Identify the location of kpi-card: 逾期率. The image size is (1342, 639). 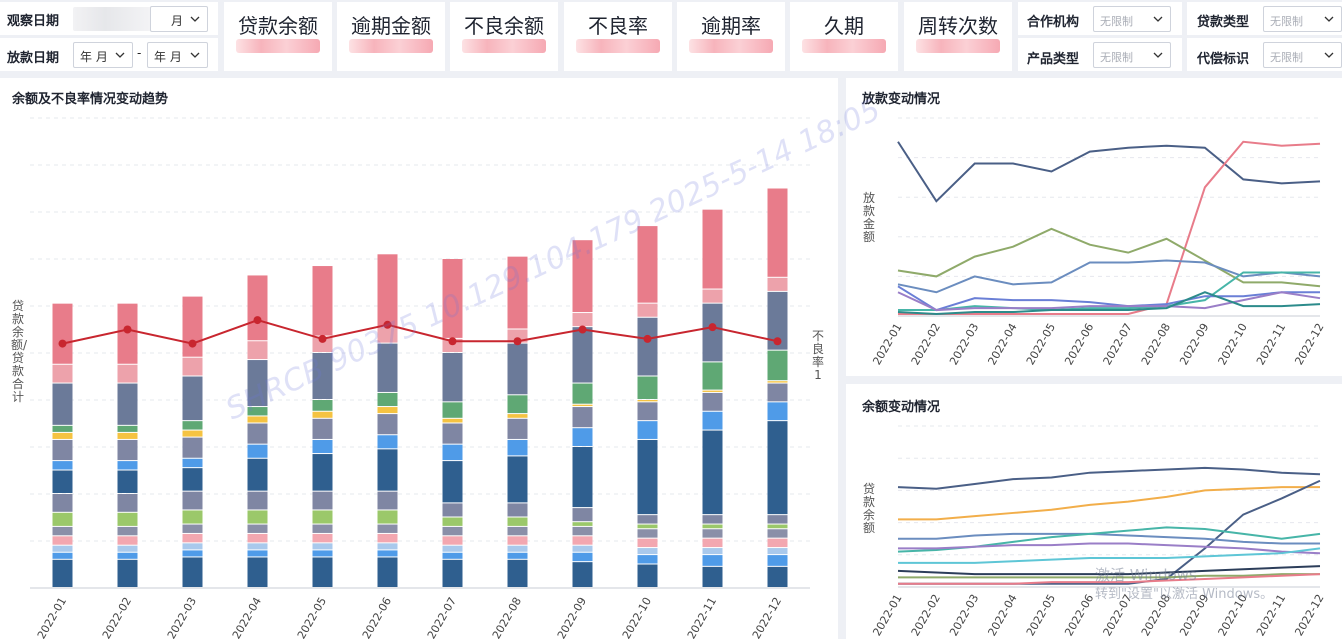
(731, 36).